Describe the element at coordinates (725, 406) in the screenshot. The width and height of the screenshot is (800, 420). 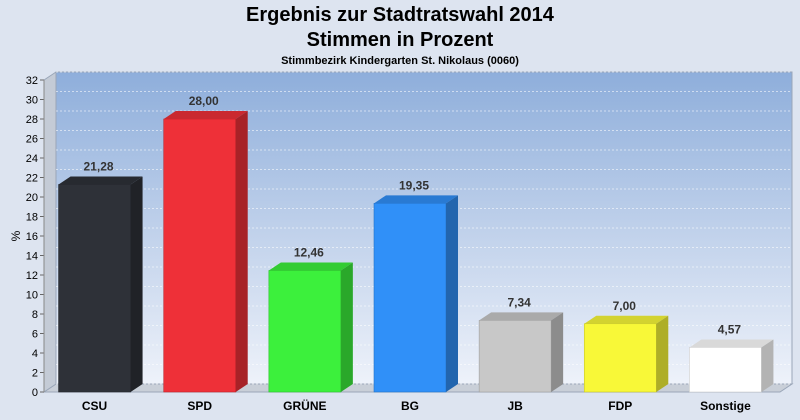
I see `x-tick-label: Sonstige` at that location.